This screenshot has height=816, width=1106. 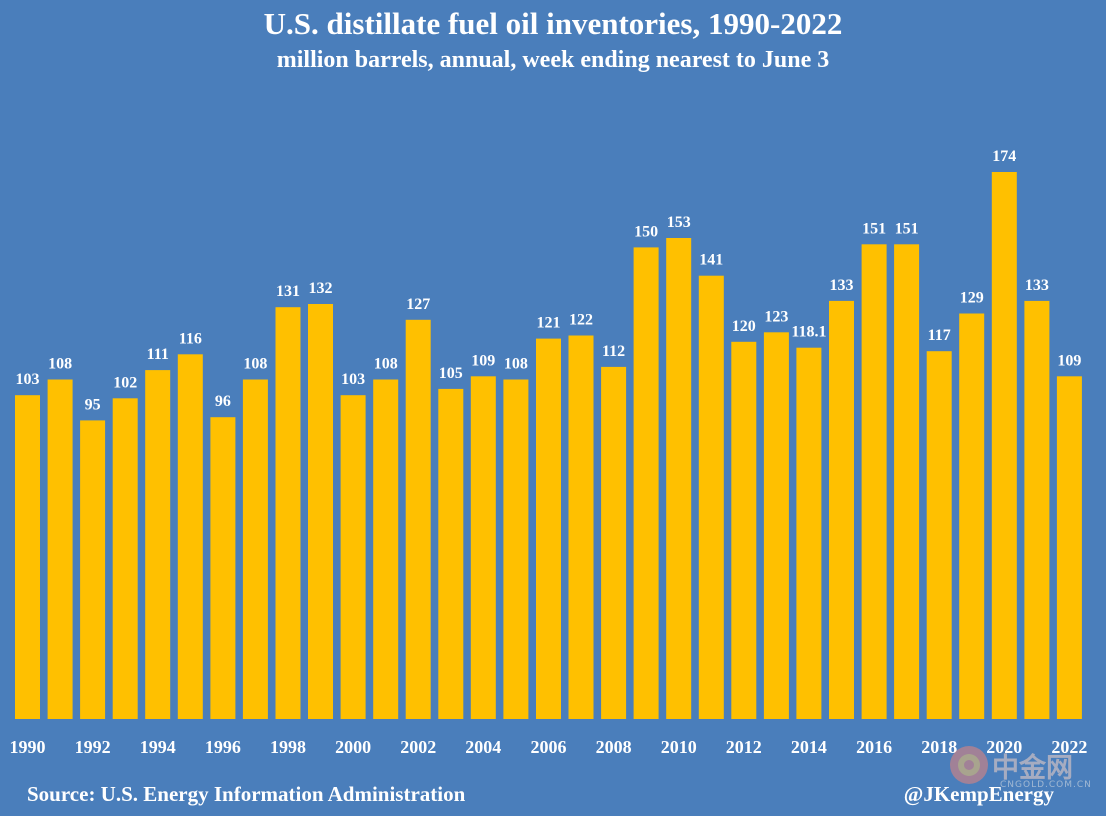 What do you see at coordinates (744, 747) in the screenshot?
I see `x-tick-2012: 2012` at bounding box center [744, 747].